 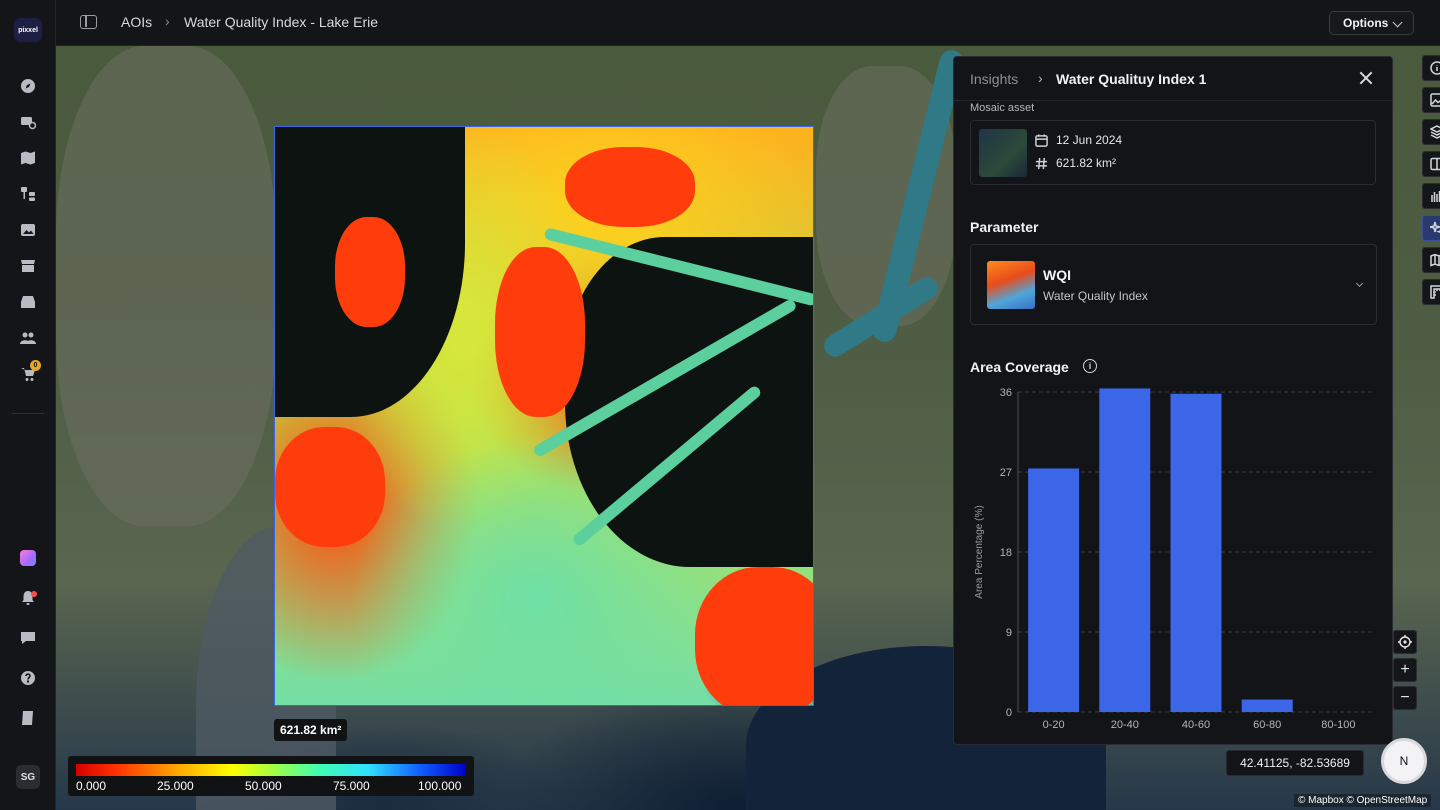 I want to click on info-icon: i, so click(x=1090, y=366).